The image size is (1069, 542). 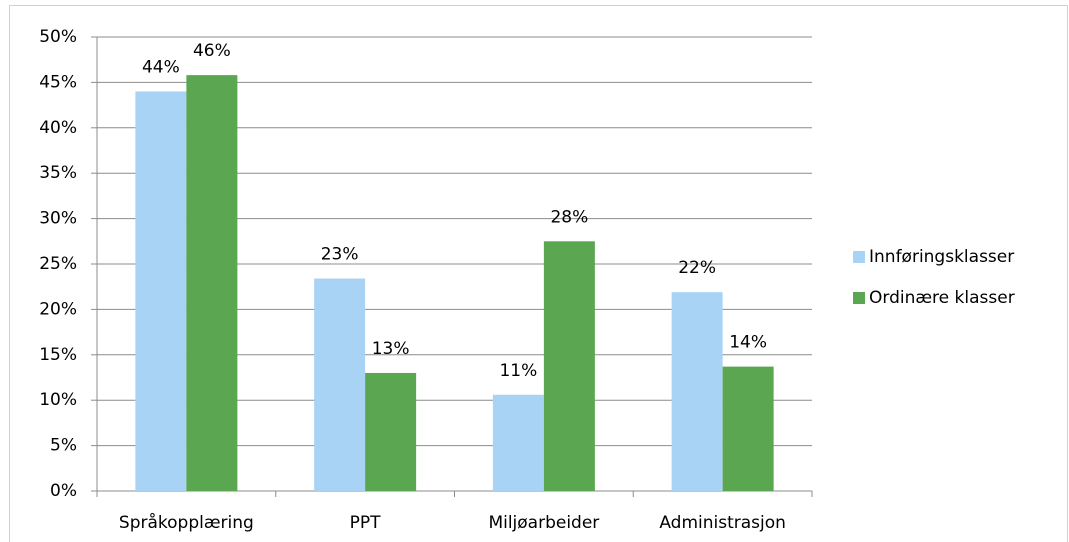 I want to click on y-tick-label: 40%, so click(x=58, y=128).